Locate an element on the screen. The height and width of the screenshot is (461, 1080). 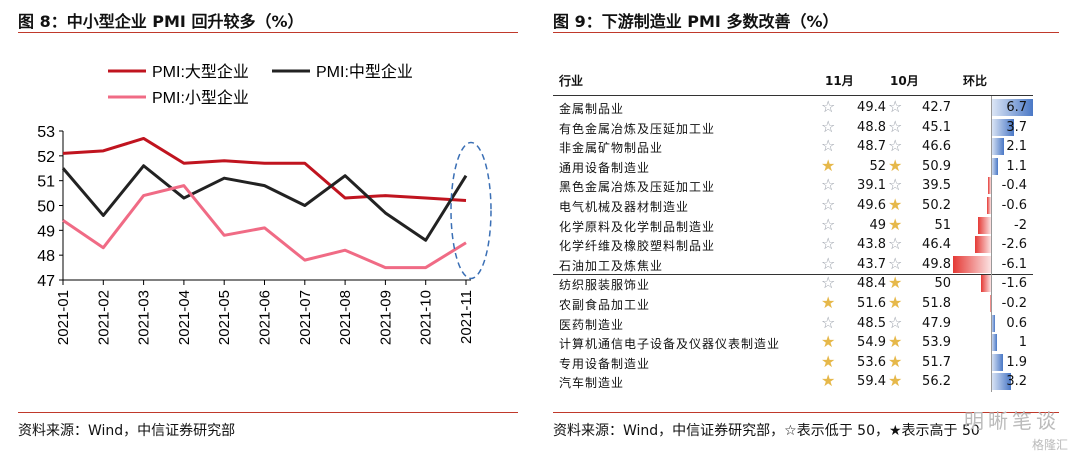
industry-name: 电气机械及器材制造业 is located at coordinates (624, 207).